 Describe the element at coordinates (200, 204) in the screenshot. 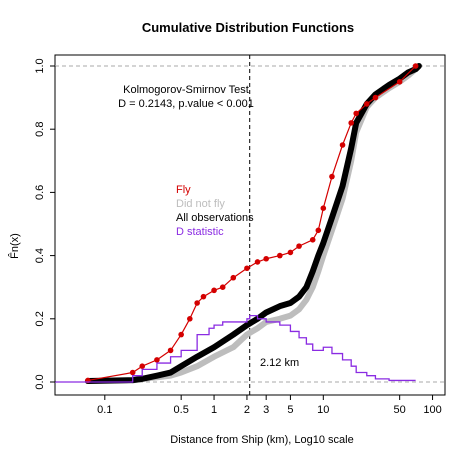

I see `legend-item-did-not-fly: Did not fly` at that location.